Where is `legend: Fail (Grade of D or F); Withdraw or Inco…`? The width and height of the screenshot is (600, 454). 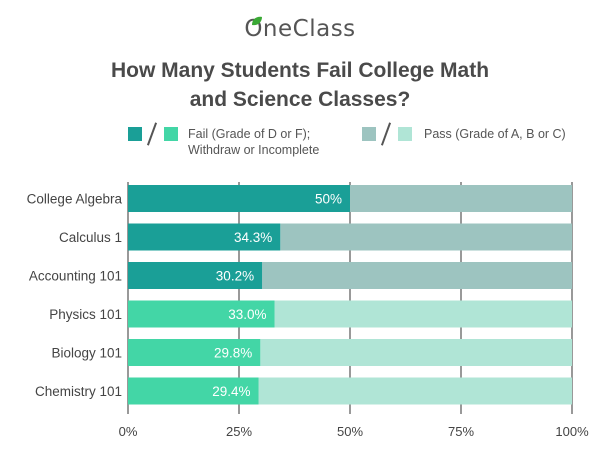
legend: Fail (Grade of D or F); Withdraw or Inco… is located at coordinates (300, 143).